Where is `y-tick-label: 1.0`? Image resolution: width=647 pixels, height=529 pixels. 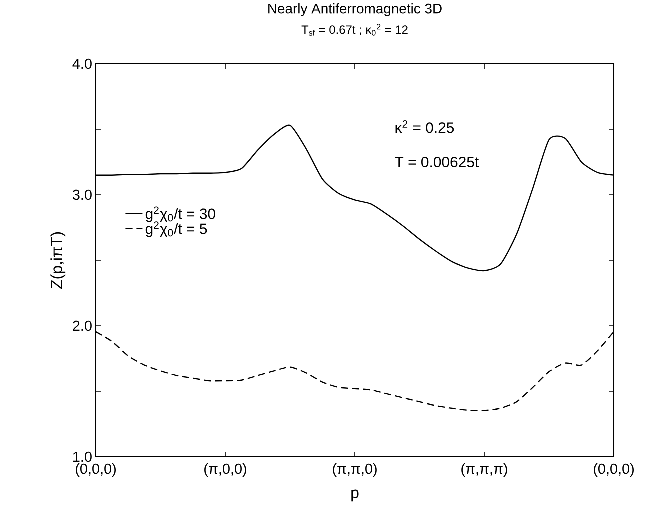 y-tick-label: 1.0 is located at coordinates (82, 457).